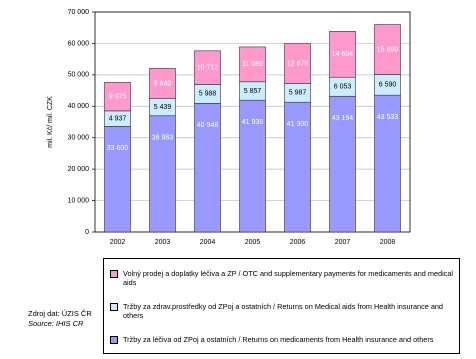 Image resolution: width=476 pixels, height=359 pixels. Describe the element at coordinates (87, 232) in the screenshot. I see `y-tick-label: 0` at that location.